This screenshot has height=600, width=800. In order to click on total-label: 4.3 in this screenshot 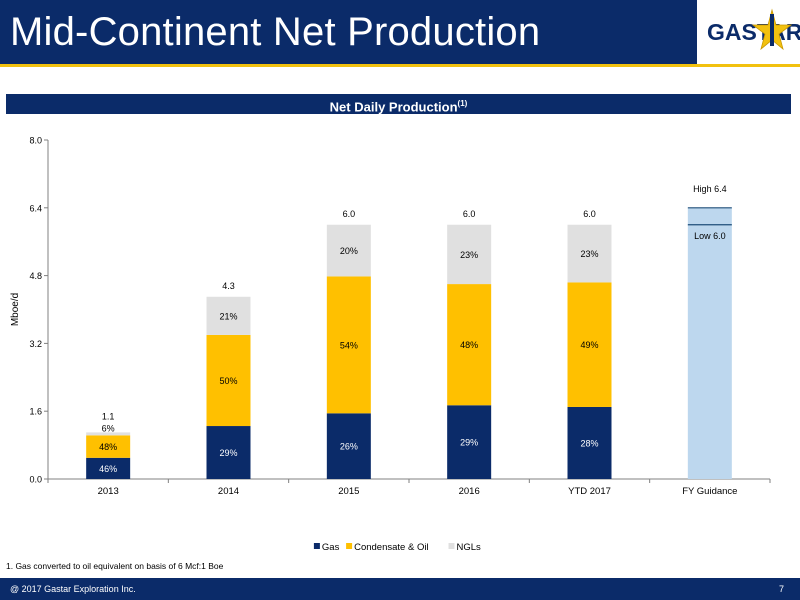, I will do `click(228, 286)`.